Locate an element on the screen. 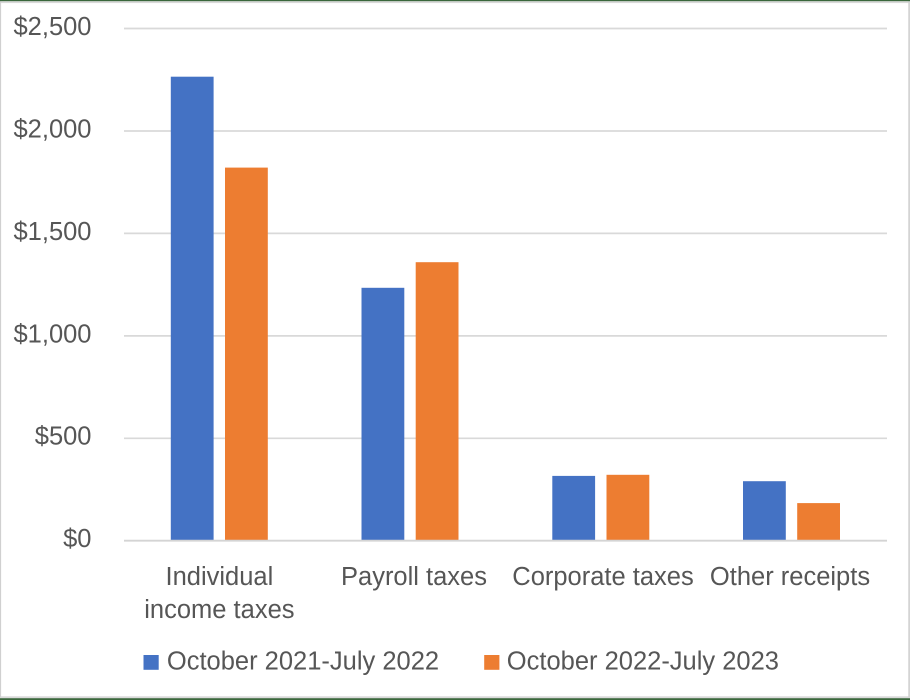 The height and width of the screenshot is (700, 910). svg-text: October 2022-July 2023 is located at coordinates (643, 662).